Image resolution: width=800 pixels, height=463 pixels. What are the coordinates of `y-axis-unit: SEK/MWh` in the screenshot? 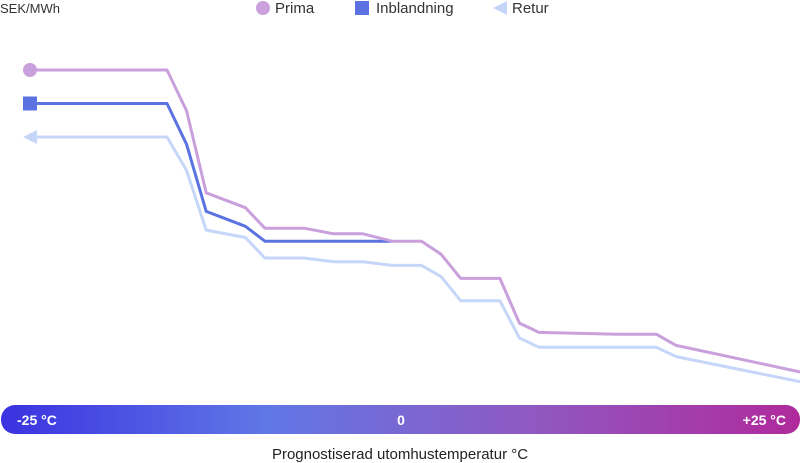 It's located at (30, 8).